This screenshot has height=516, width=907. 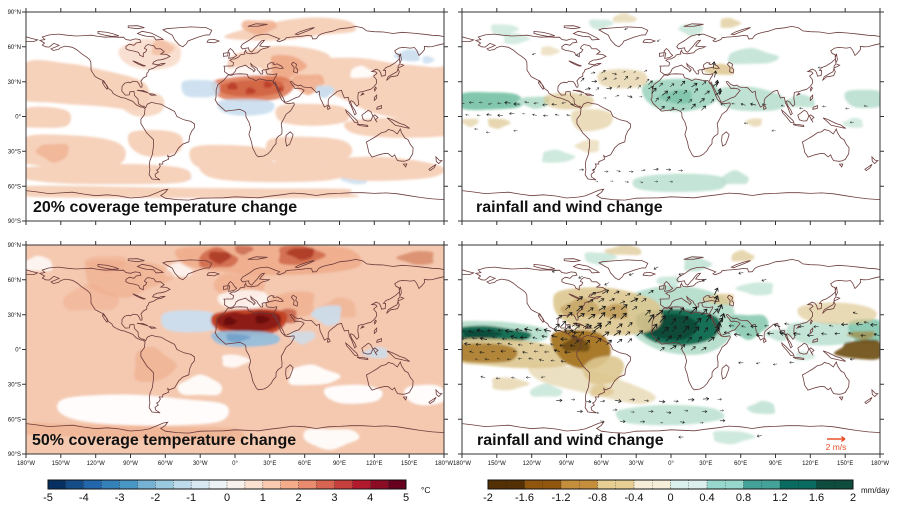 What do you see at coordinates (120, 498) in the screenshot?
I see `svg-text: -3` at bounding box center [120, 498].